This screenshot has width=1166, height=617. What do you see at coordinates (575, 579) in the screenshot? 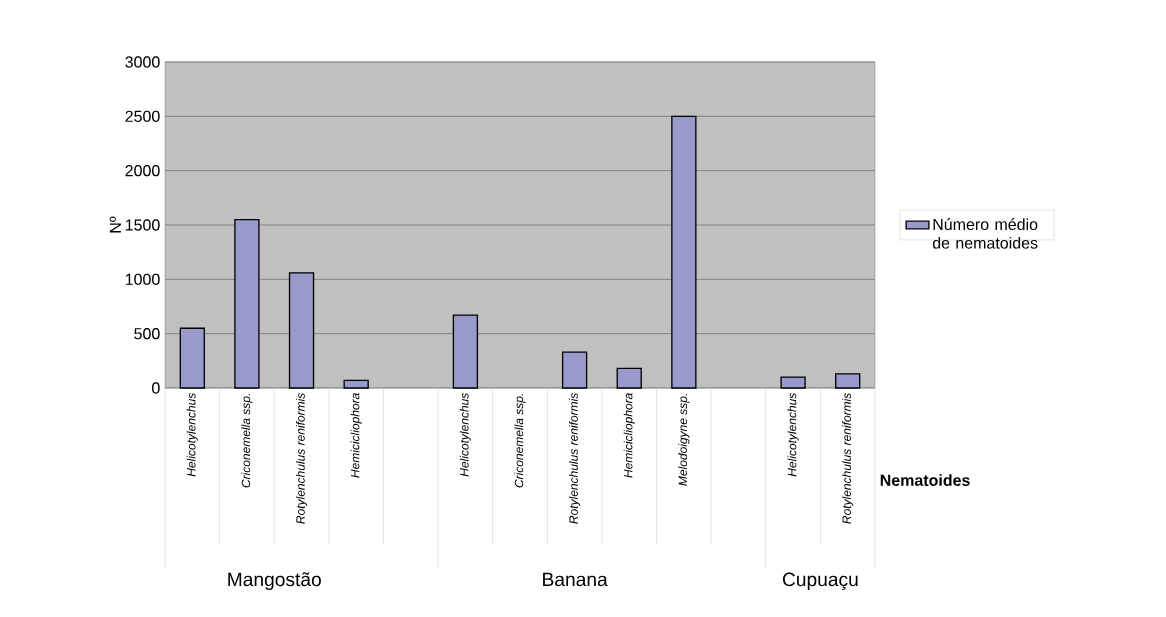
I see `text: Banana` at bounding box center [575, 579].